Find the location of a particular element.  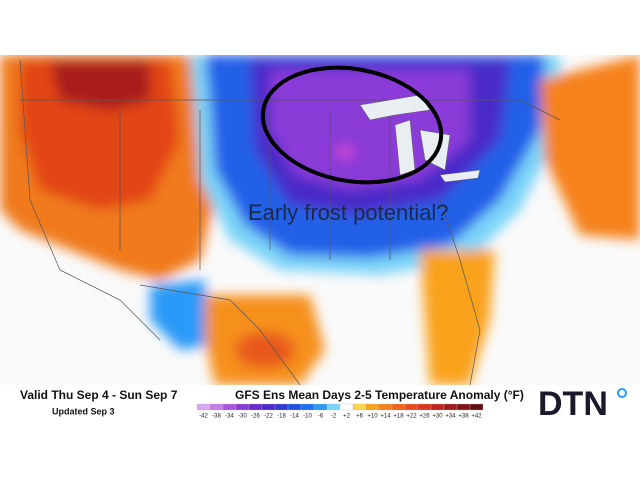

colorbar-label: -6 is located at coordinates (321, 417).